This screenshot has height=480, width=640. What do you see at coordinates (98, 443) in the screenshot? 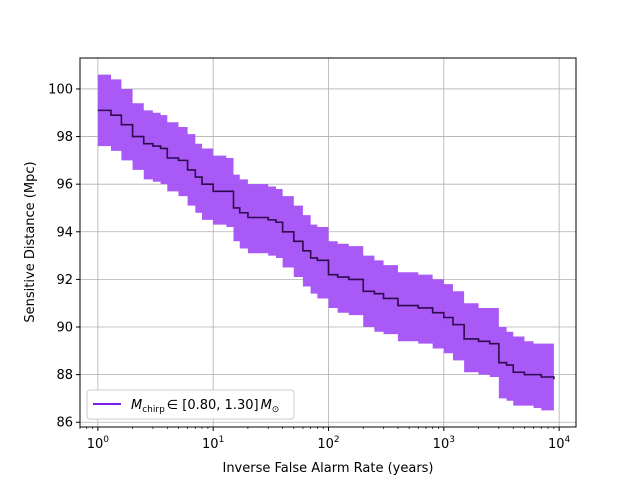
I see `x-tick-label: 10⁰` at bounding box center [98, 443].